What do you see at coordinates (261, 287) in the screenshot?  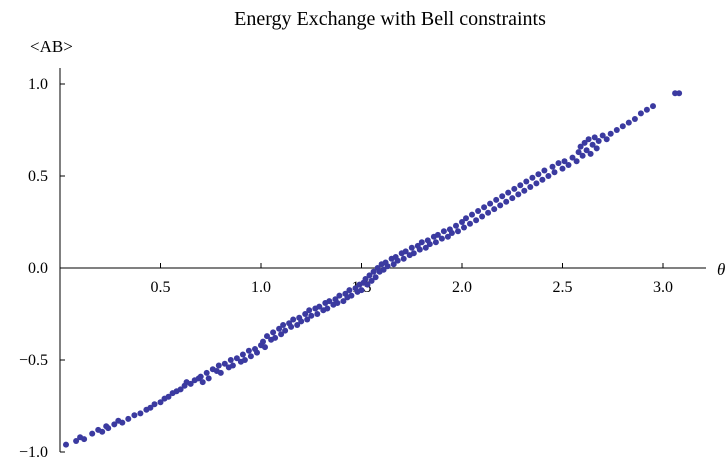 I see `x-tick-label: 1.0` at bounding box center [261, 287].